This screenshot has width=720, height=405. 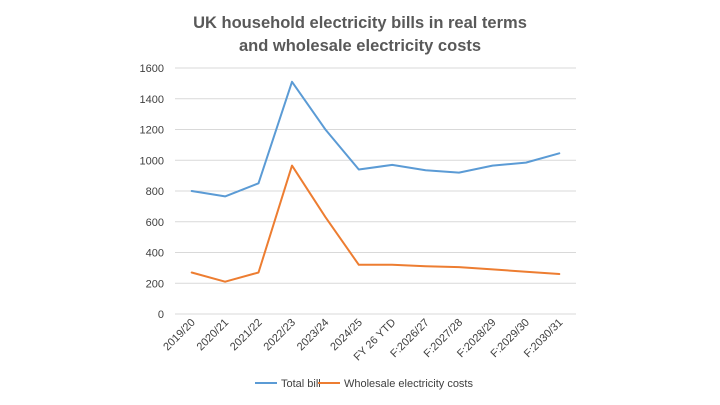 I want to click on y-axis-ticks: 0 200 400 600 800 1000 1200 1400 1600, so click(x=152, y=192).